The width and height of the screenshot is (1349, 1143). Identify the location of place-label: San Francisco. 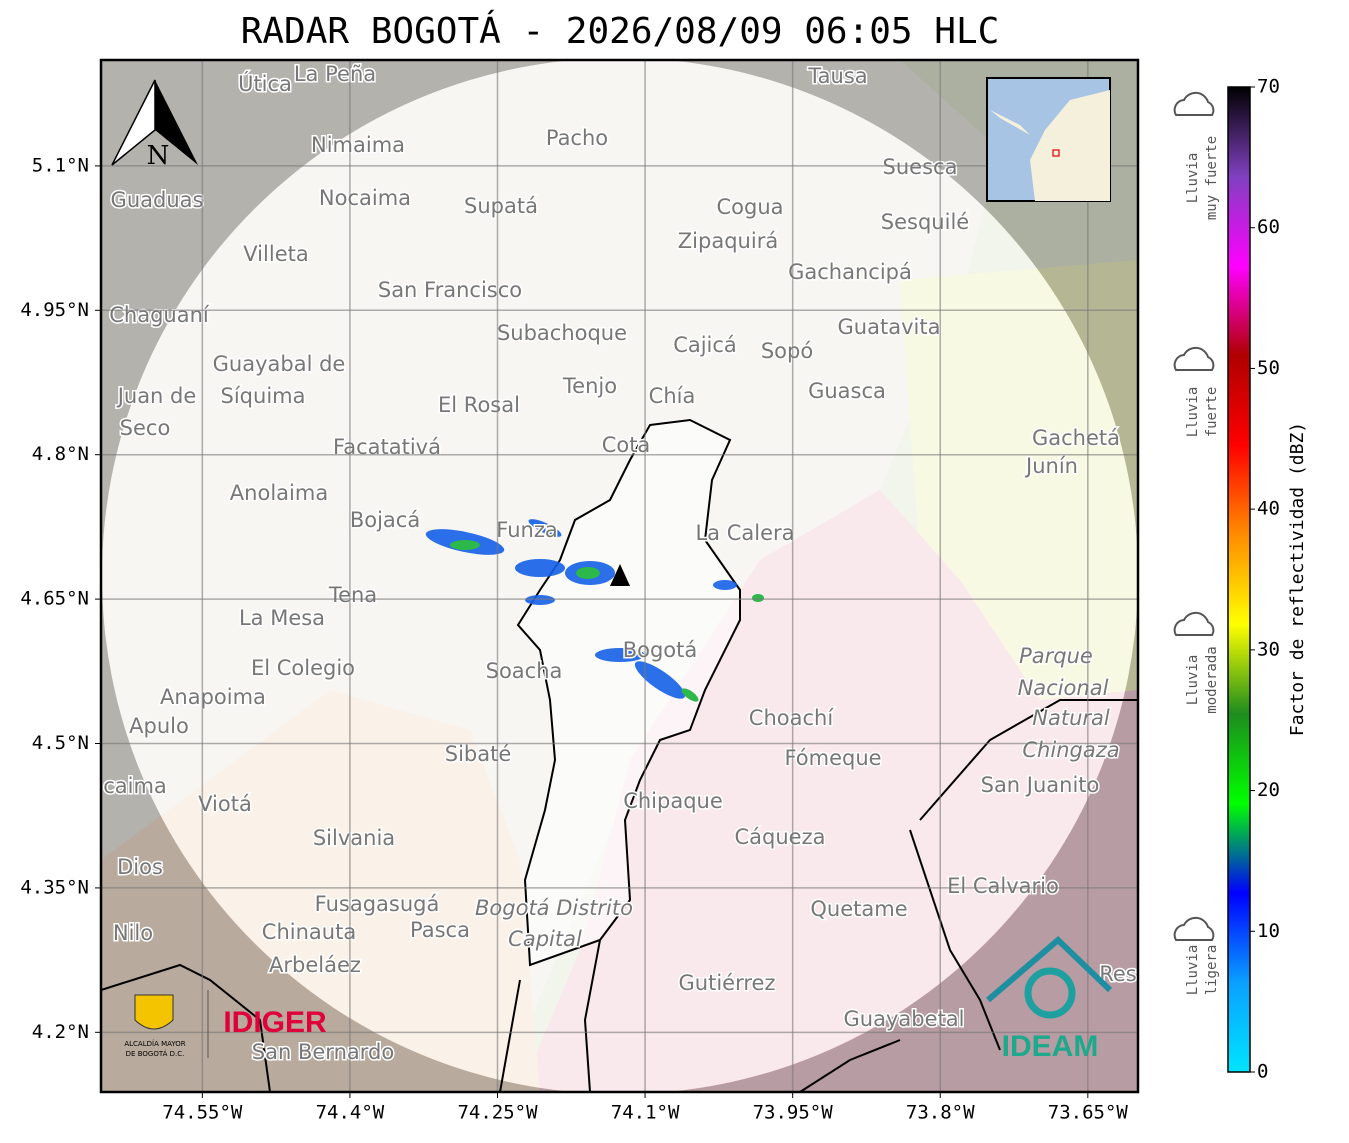
(450, 290).